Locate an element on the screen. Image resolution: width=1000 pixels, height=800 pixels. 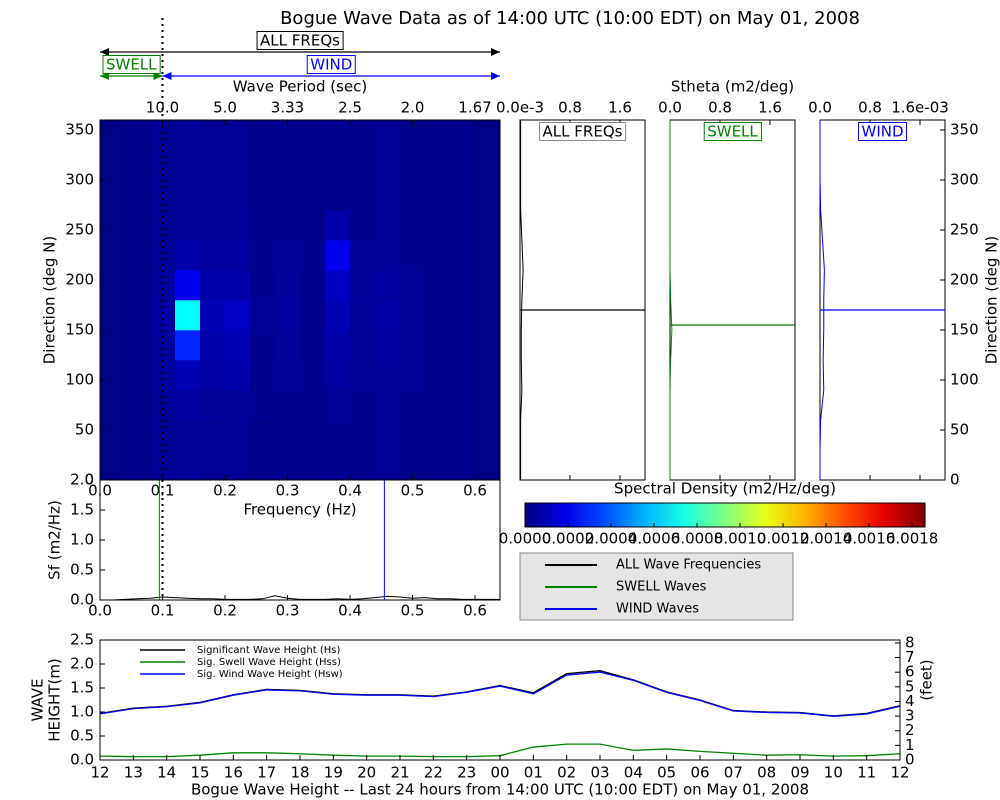
band-label: WIND is located at coordinates (331, 65).